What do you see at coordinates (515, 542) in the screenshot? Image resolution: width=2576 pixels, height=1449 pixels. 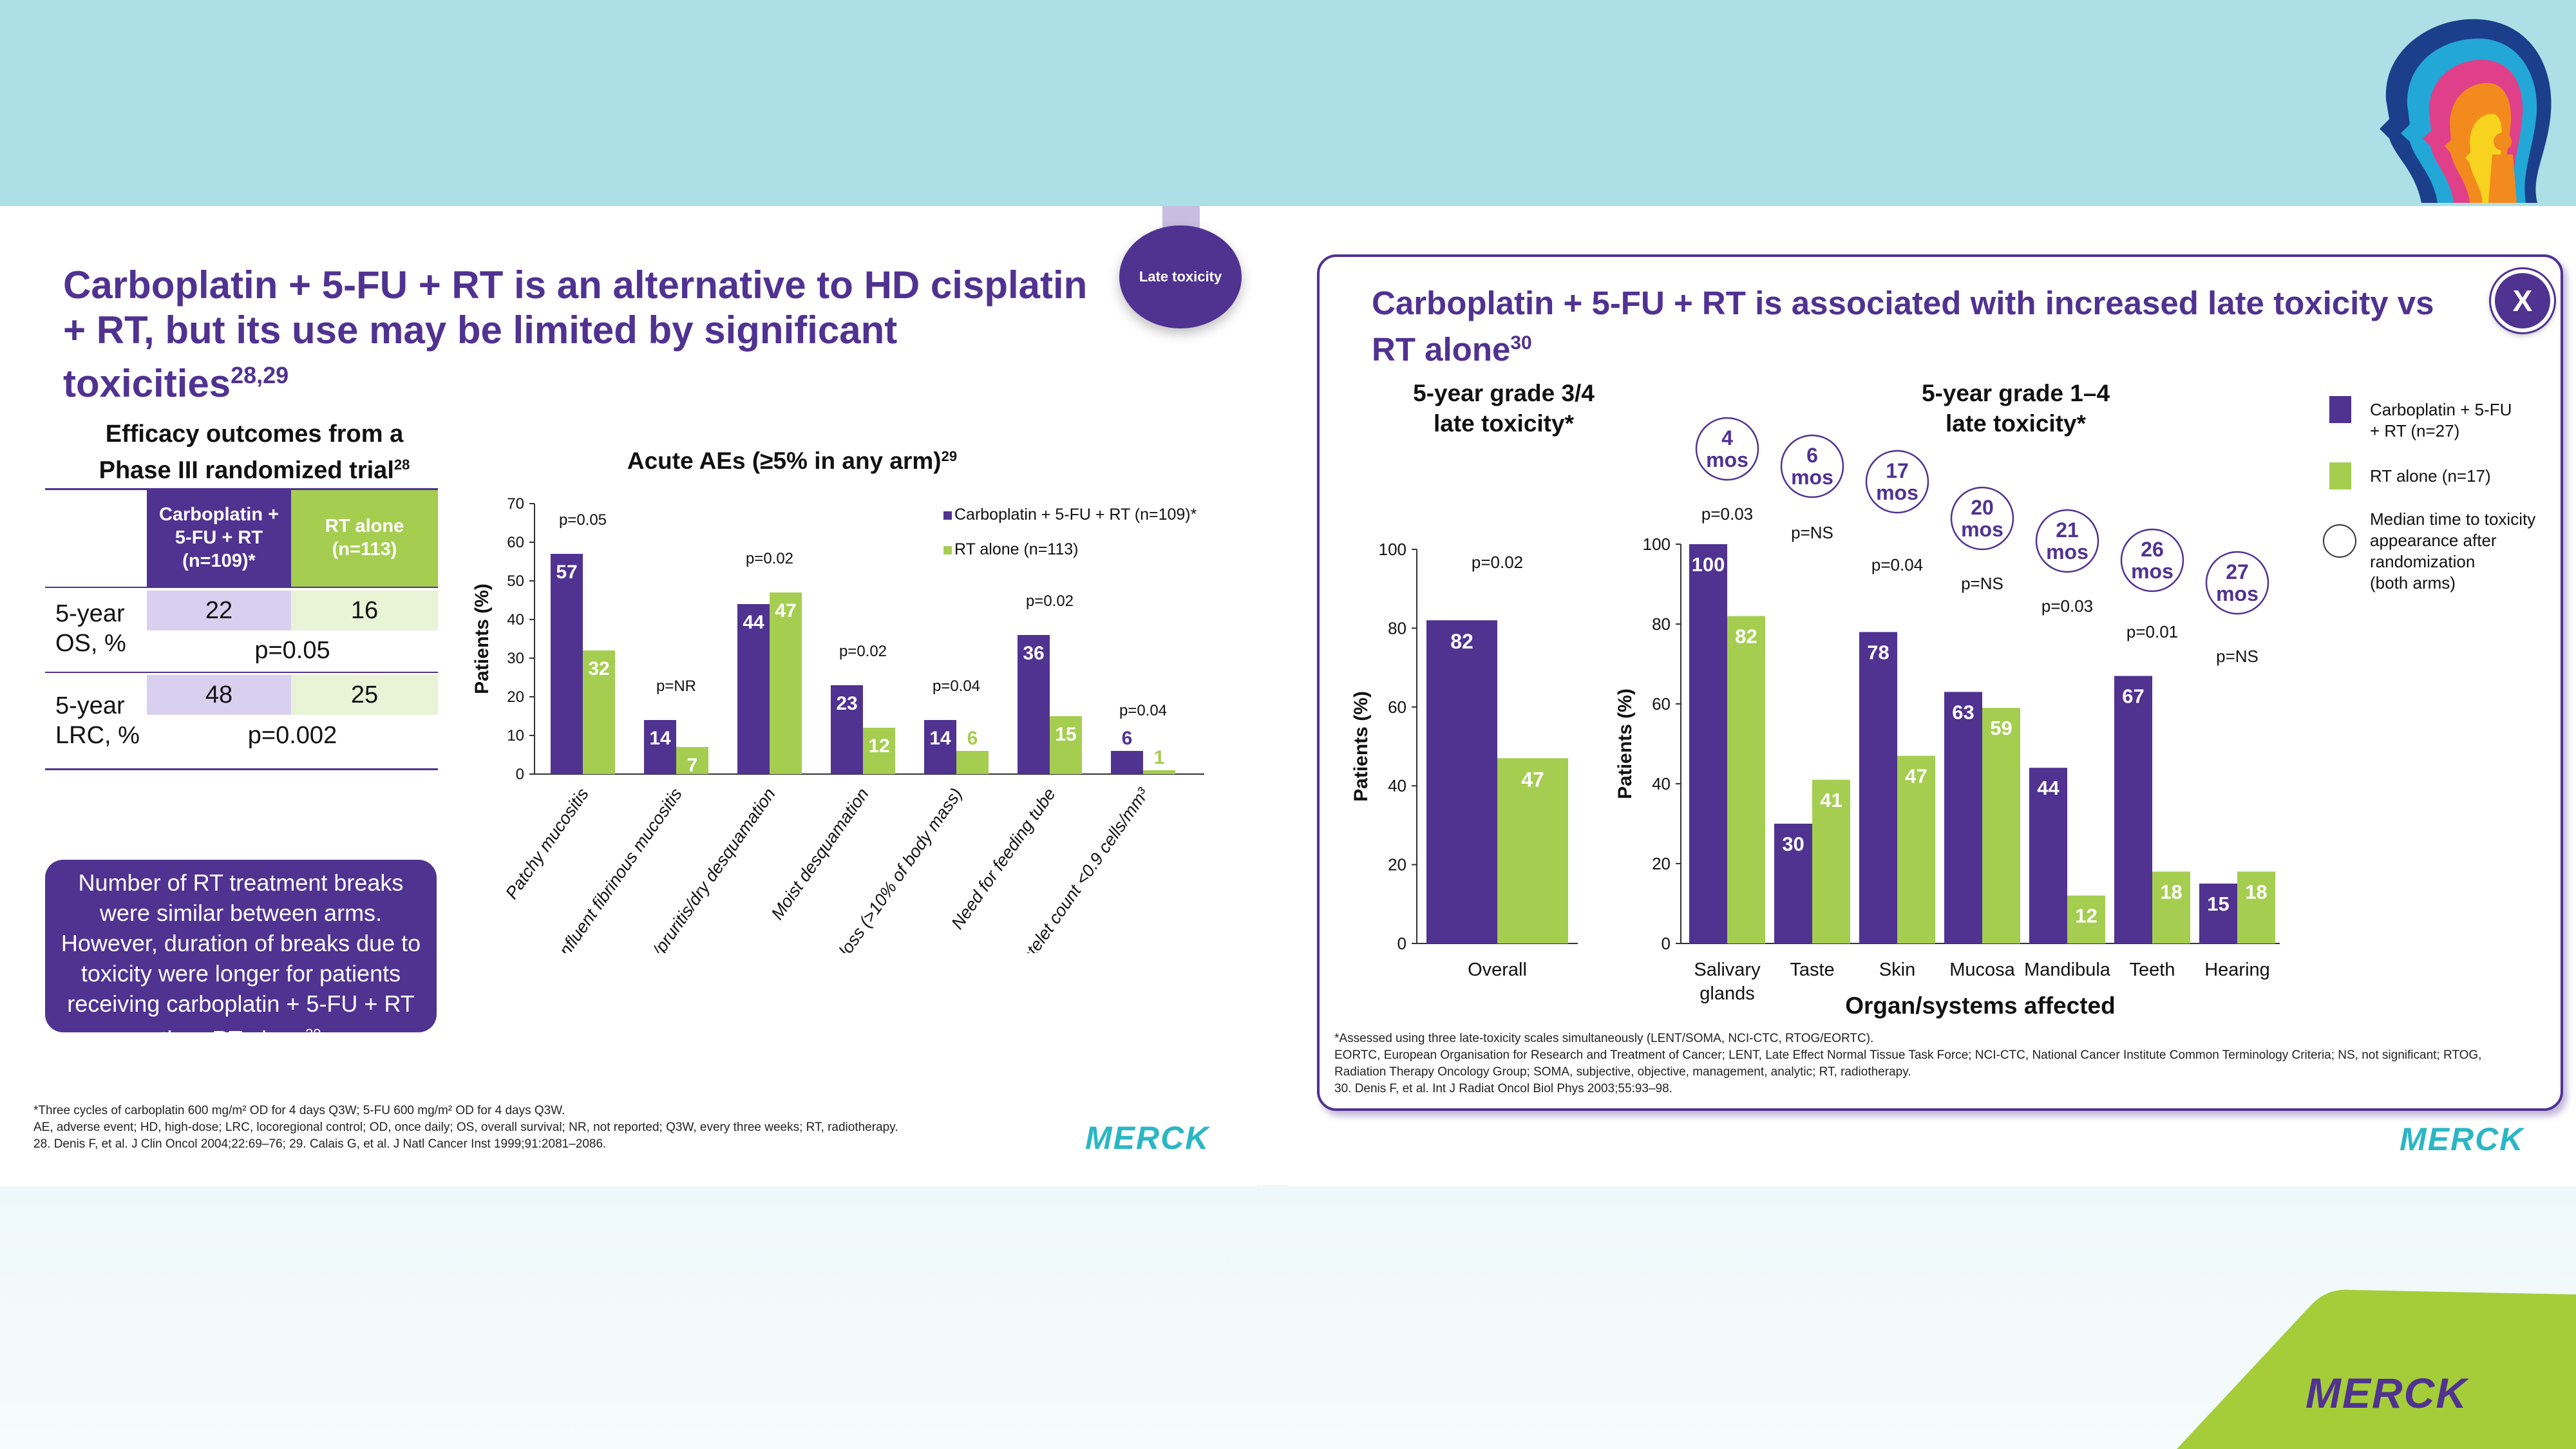 I see `ae-y-tick-label: 60` at bounding box center [515, 542].